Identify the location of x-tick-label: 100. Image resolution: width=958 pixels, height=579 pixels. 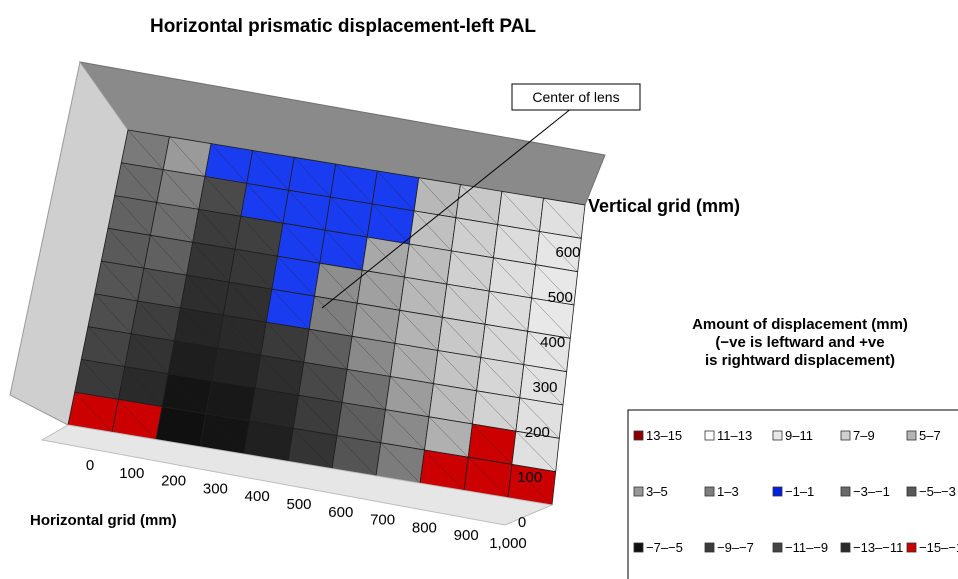
(131, 473).